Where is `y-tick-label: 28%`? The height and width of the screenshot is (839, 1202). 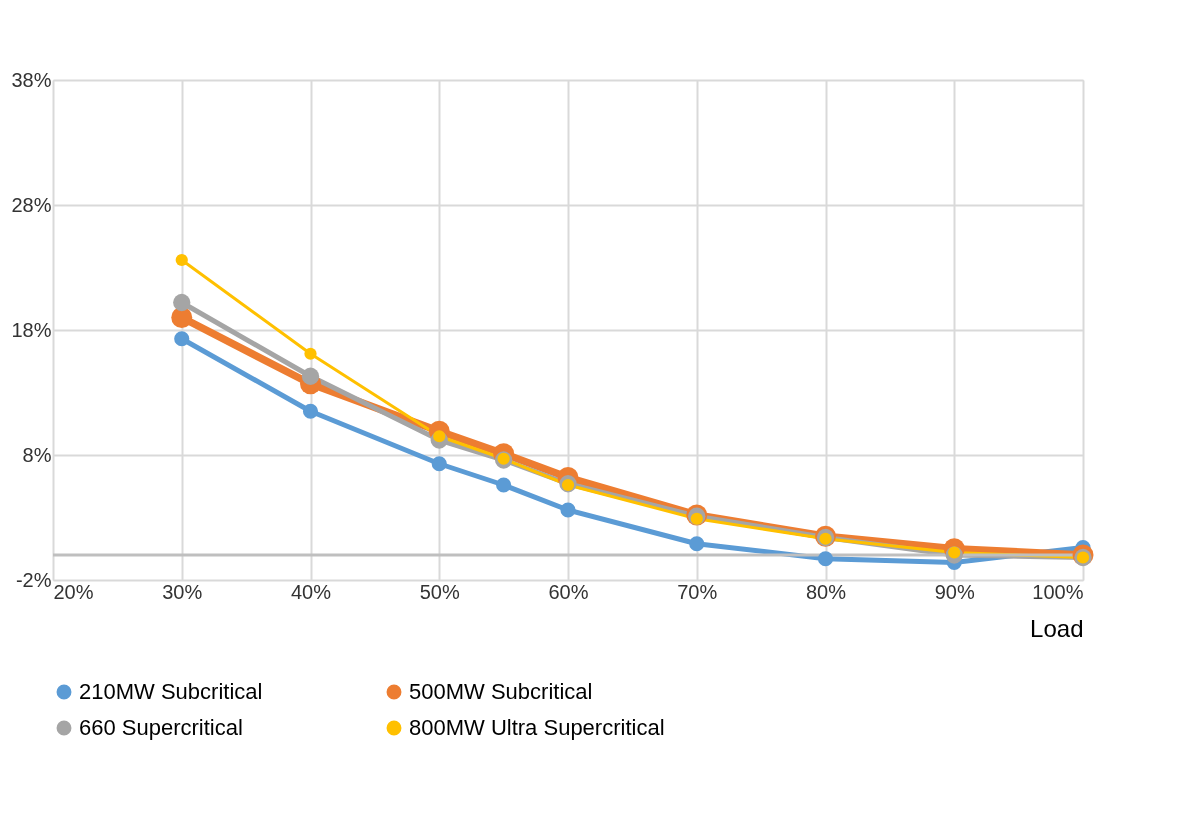
y-tick-label: 28% is located at coordinates (31, 204).